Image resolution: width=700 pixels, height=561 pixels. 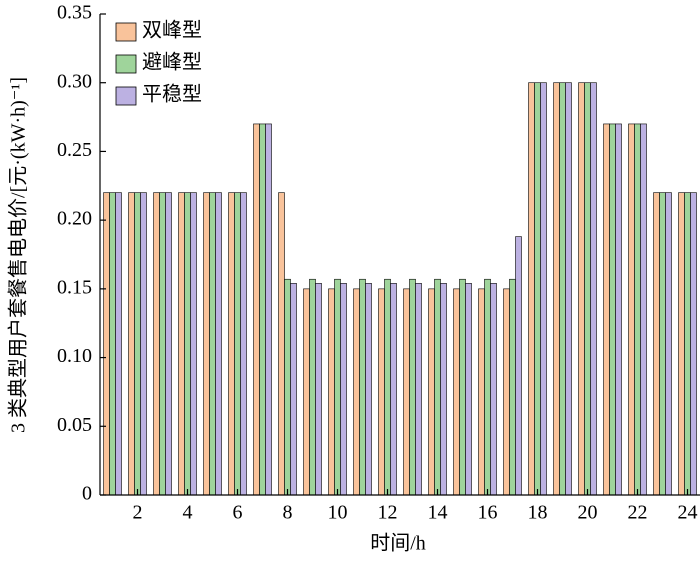 What do you see at coordinates (538, 513) in the screenshot?
I see `x-tick-label: 18` at bounding box center [538, 513].